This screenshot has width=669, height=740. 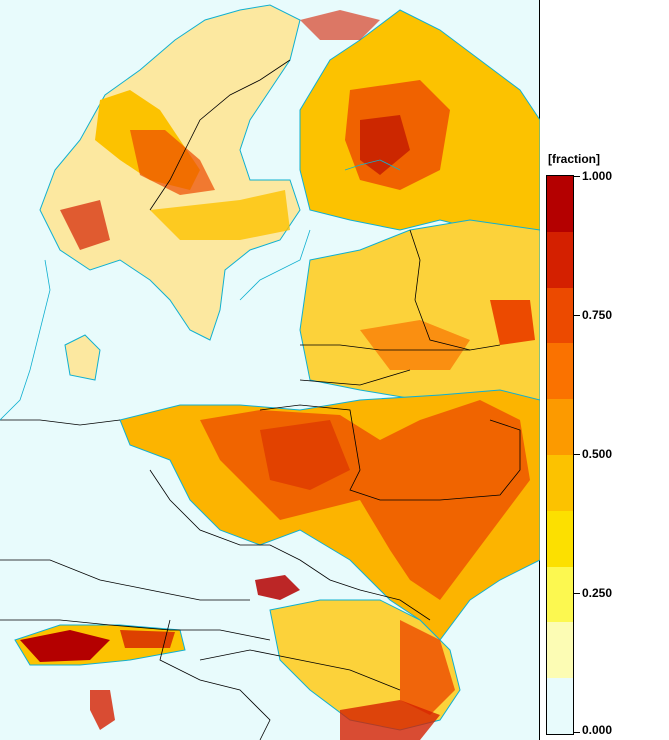 I want to click on legend-tick-label: 1.000, so click(x=597, y=176).